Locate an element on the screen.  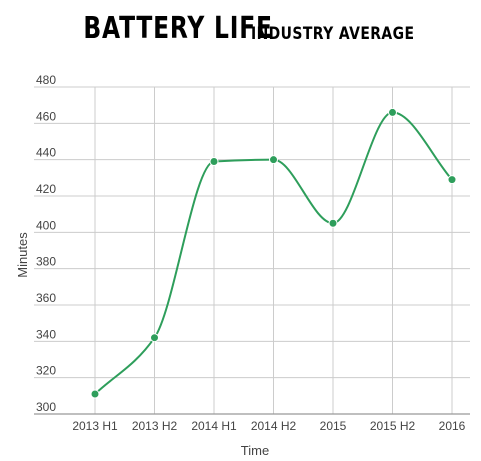
chart-title-area: BATTERY LIFE INDUSTRY AVERAGE is located at coordinates (240, 26).